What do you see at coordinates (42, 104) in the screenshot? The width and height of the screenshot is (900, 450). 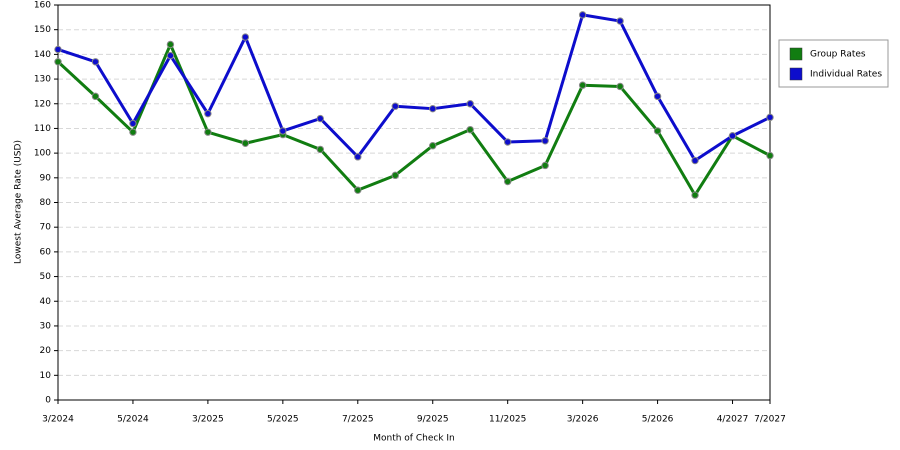 I see `y-tick-label: 120` at bounding box center [42, 104].